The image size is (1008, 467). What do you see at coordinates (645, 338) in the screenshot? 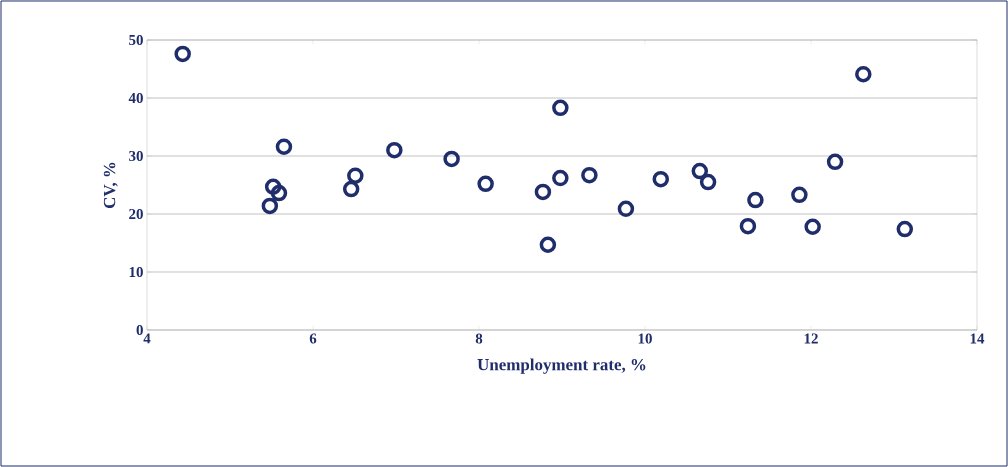
I see `x-tick-label: 10` at bounding box center [645, 338].